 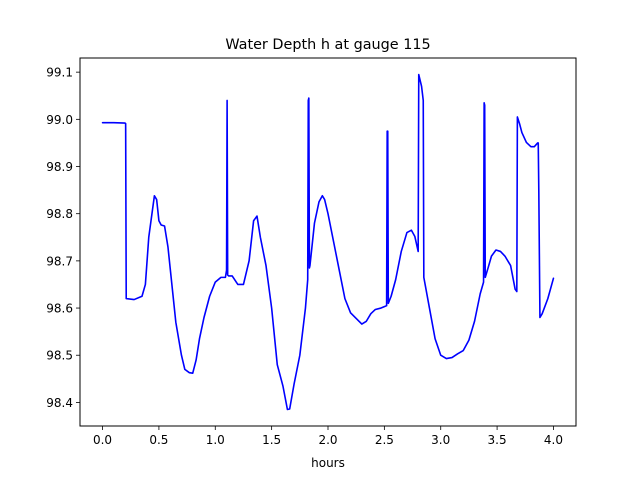 What do you see at coordinates (158, 440) in the screenshot?
I see `x-tick-label: 0.5` at bounding box center [158, 440].